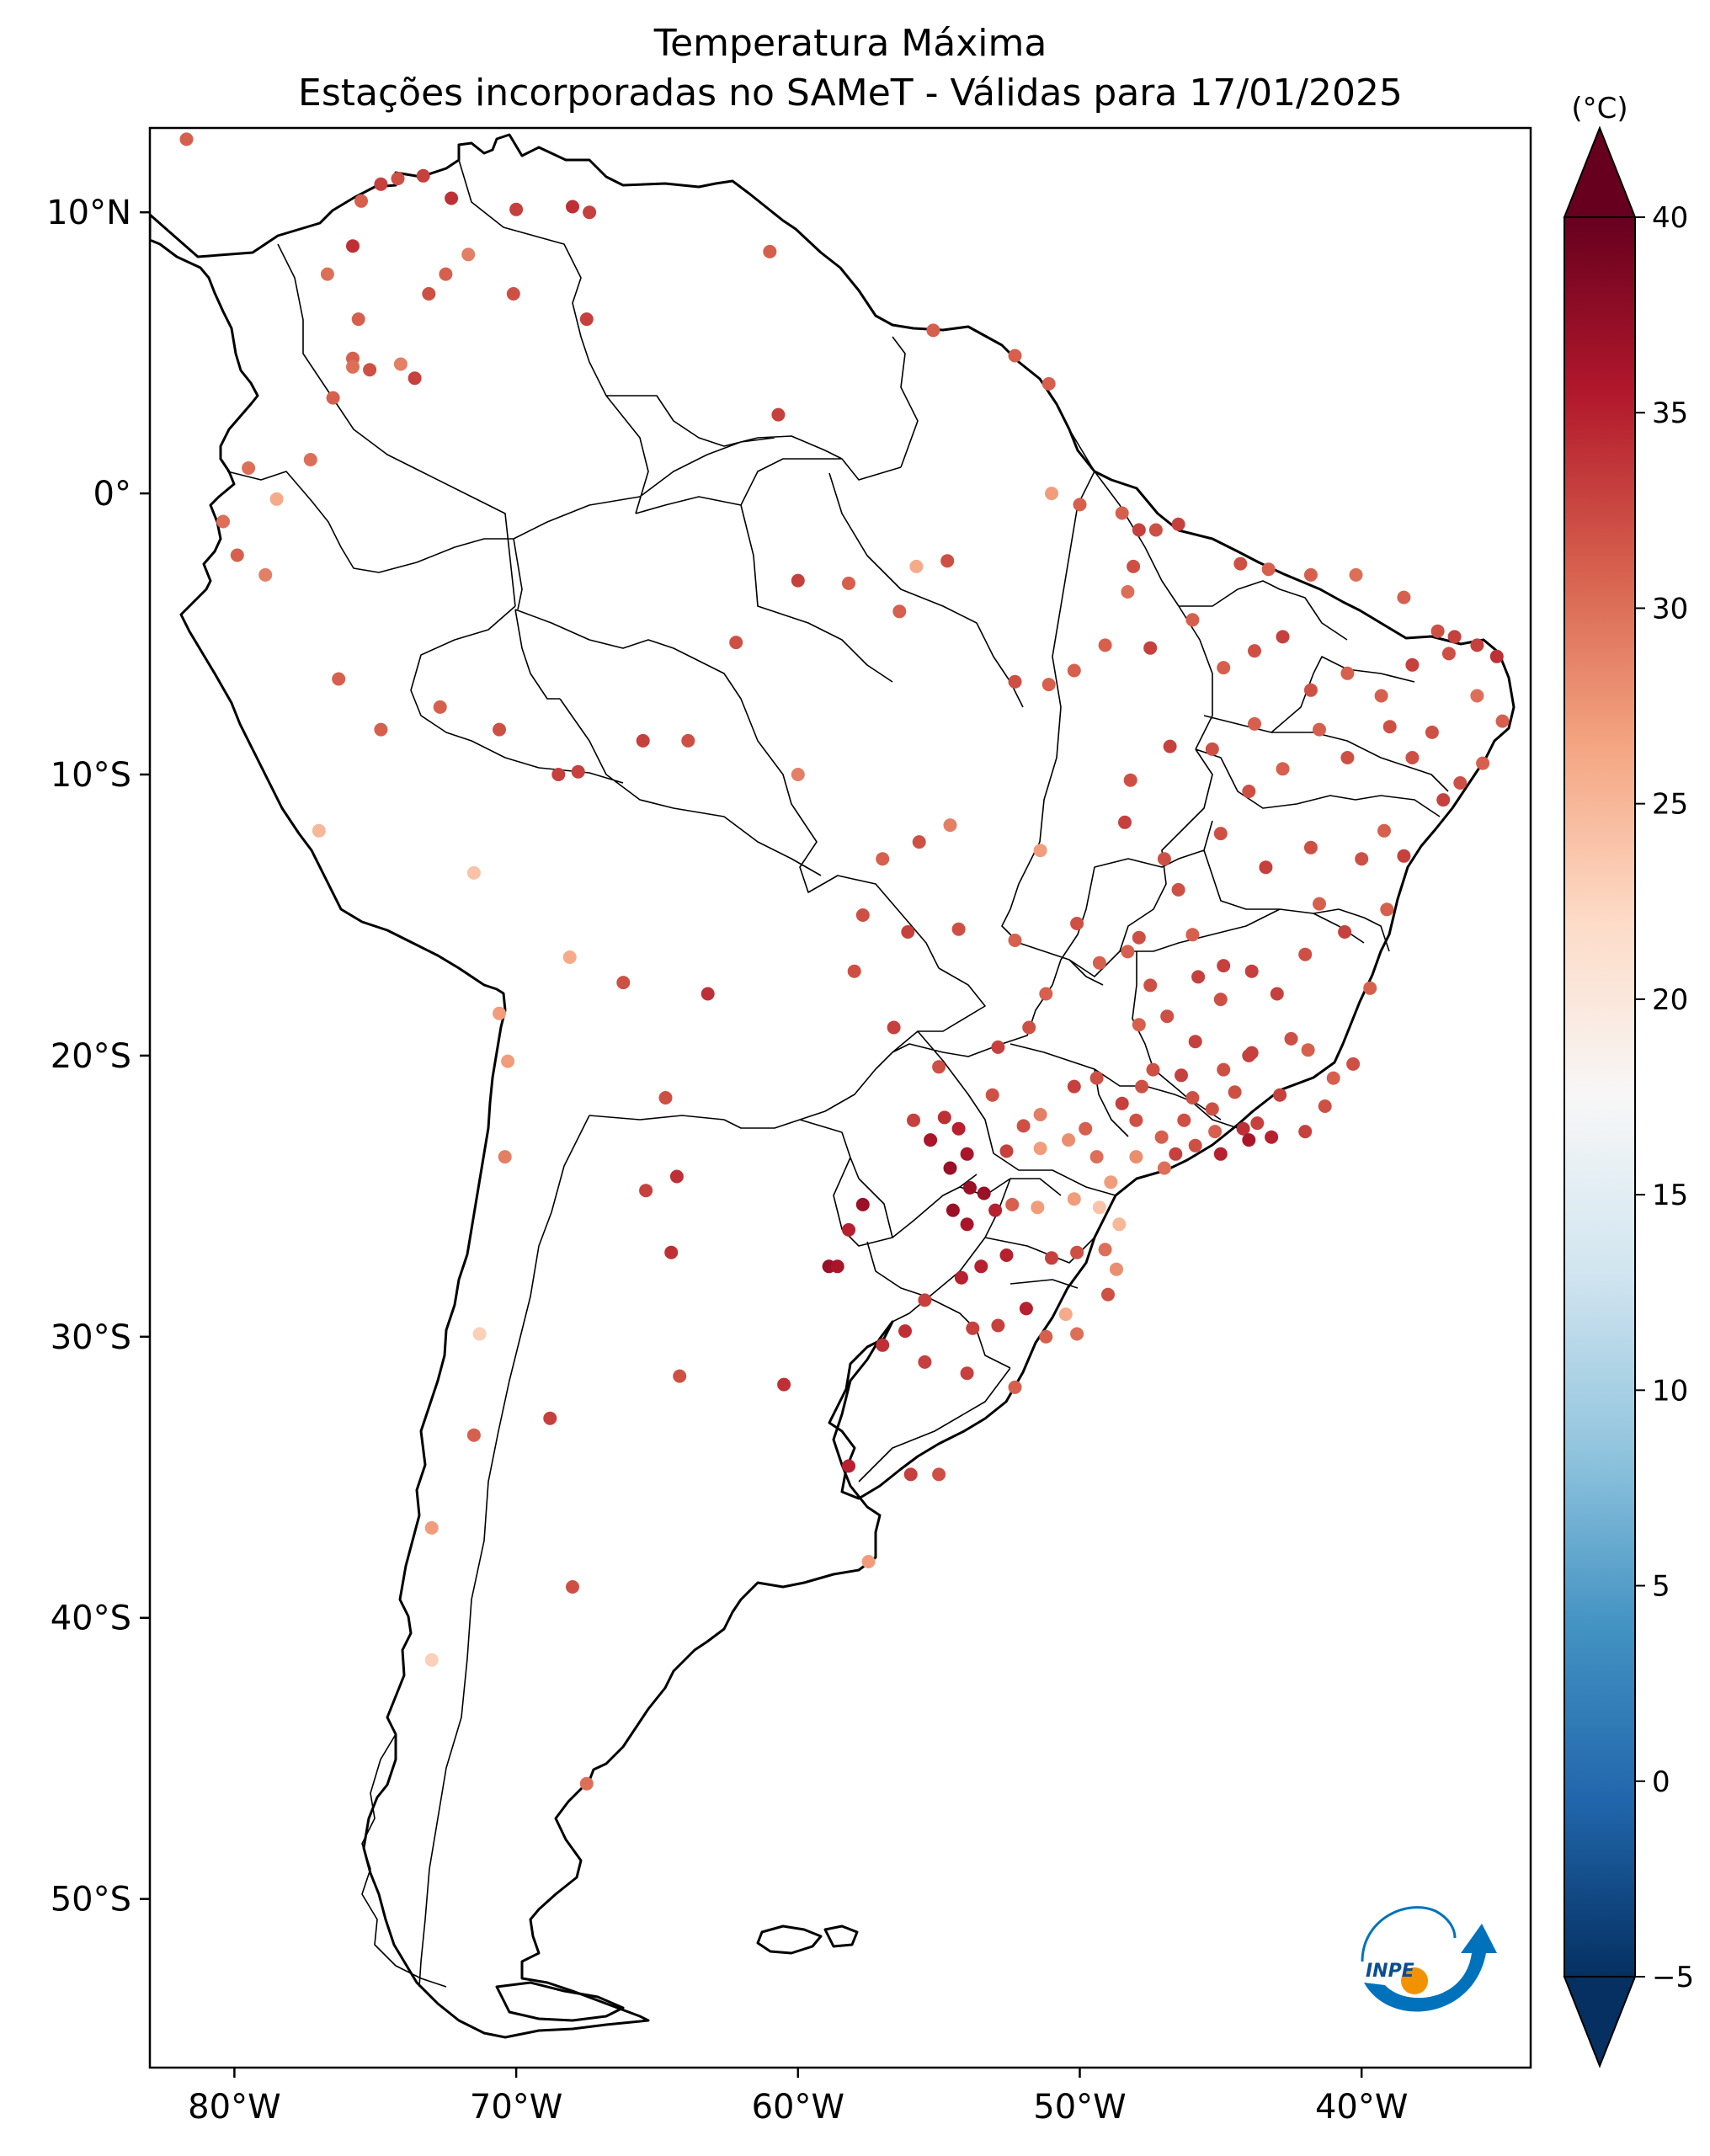  I want to click on colorbar-tick-label: 5, so click(1661, 1587).